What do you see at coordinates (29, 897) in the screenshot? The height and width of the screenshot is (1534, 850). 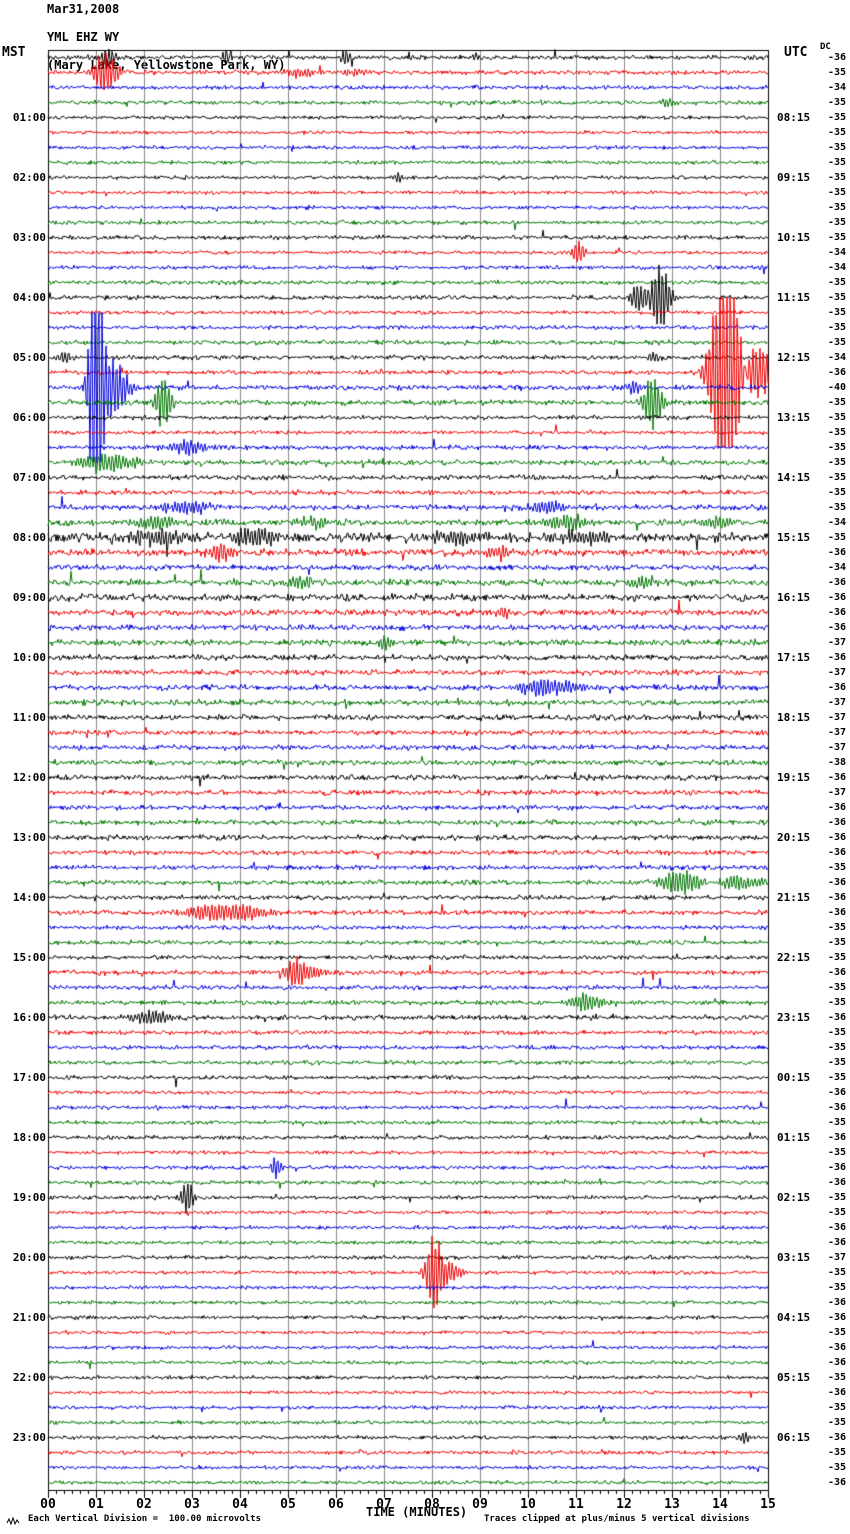 I see `mst-label: 14:00` at bounding box center [29, 897].